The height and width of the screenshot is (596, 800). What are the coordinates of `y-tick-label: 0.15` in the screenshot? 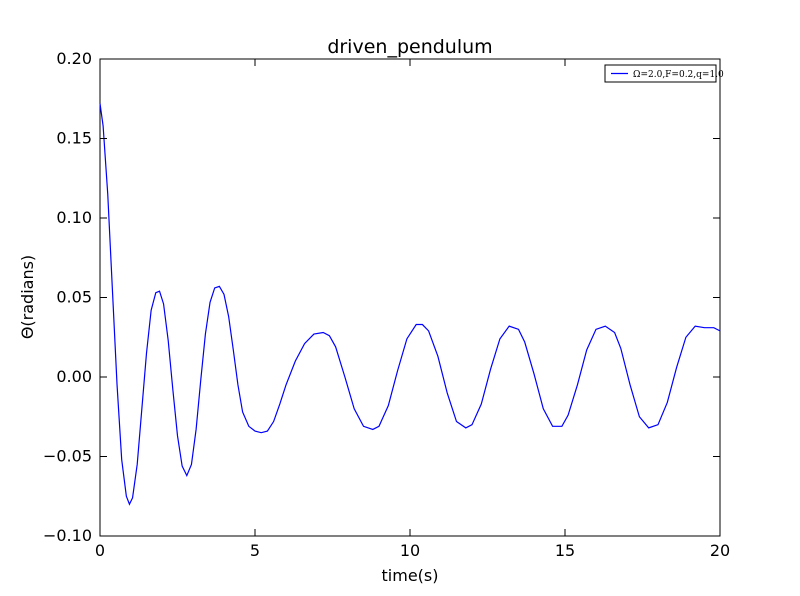 It's located at (74, 138).